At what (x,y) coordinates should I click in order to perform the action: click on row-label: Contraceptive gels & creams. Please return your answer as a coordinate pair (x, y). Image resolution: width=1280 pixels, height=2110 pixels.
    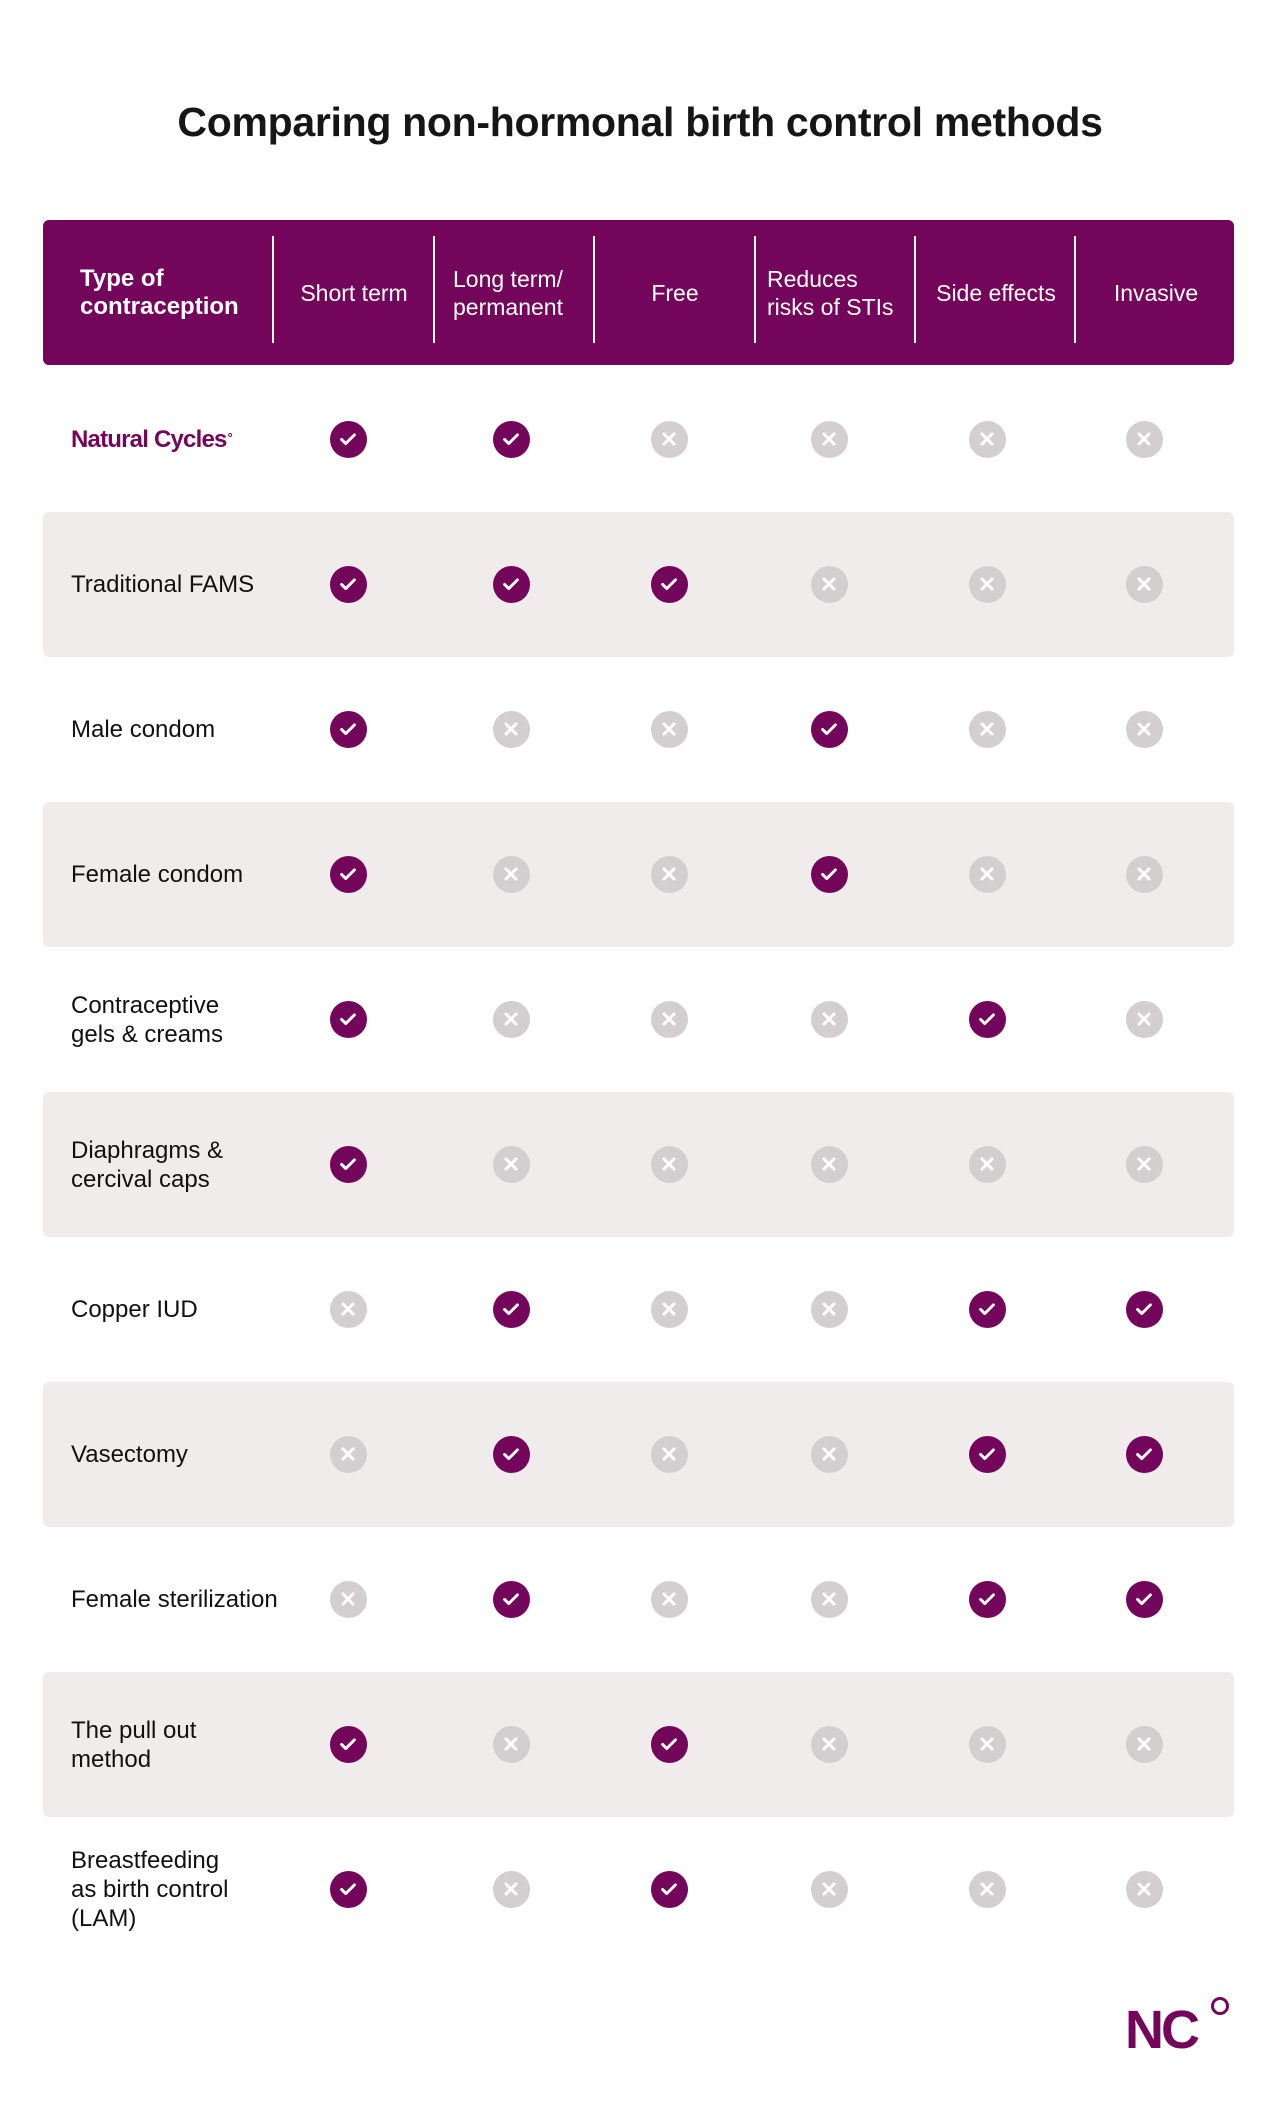
    Looking at the image, I should click on (186, 1019).